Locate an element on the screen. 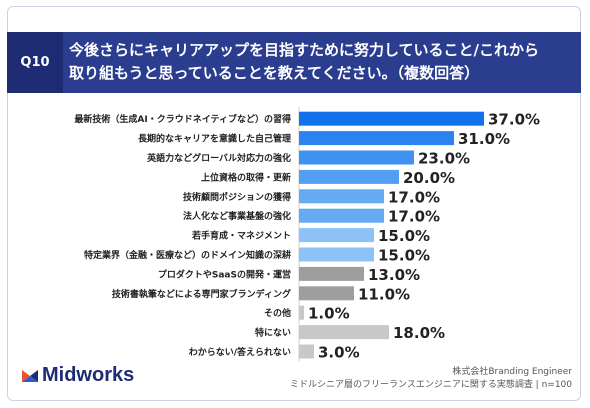  category-label: 最新技術（生成AI・クラウドネイティブなど）の習得 is located at coordinates (182, 119).